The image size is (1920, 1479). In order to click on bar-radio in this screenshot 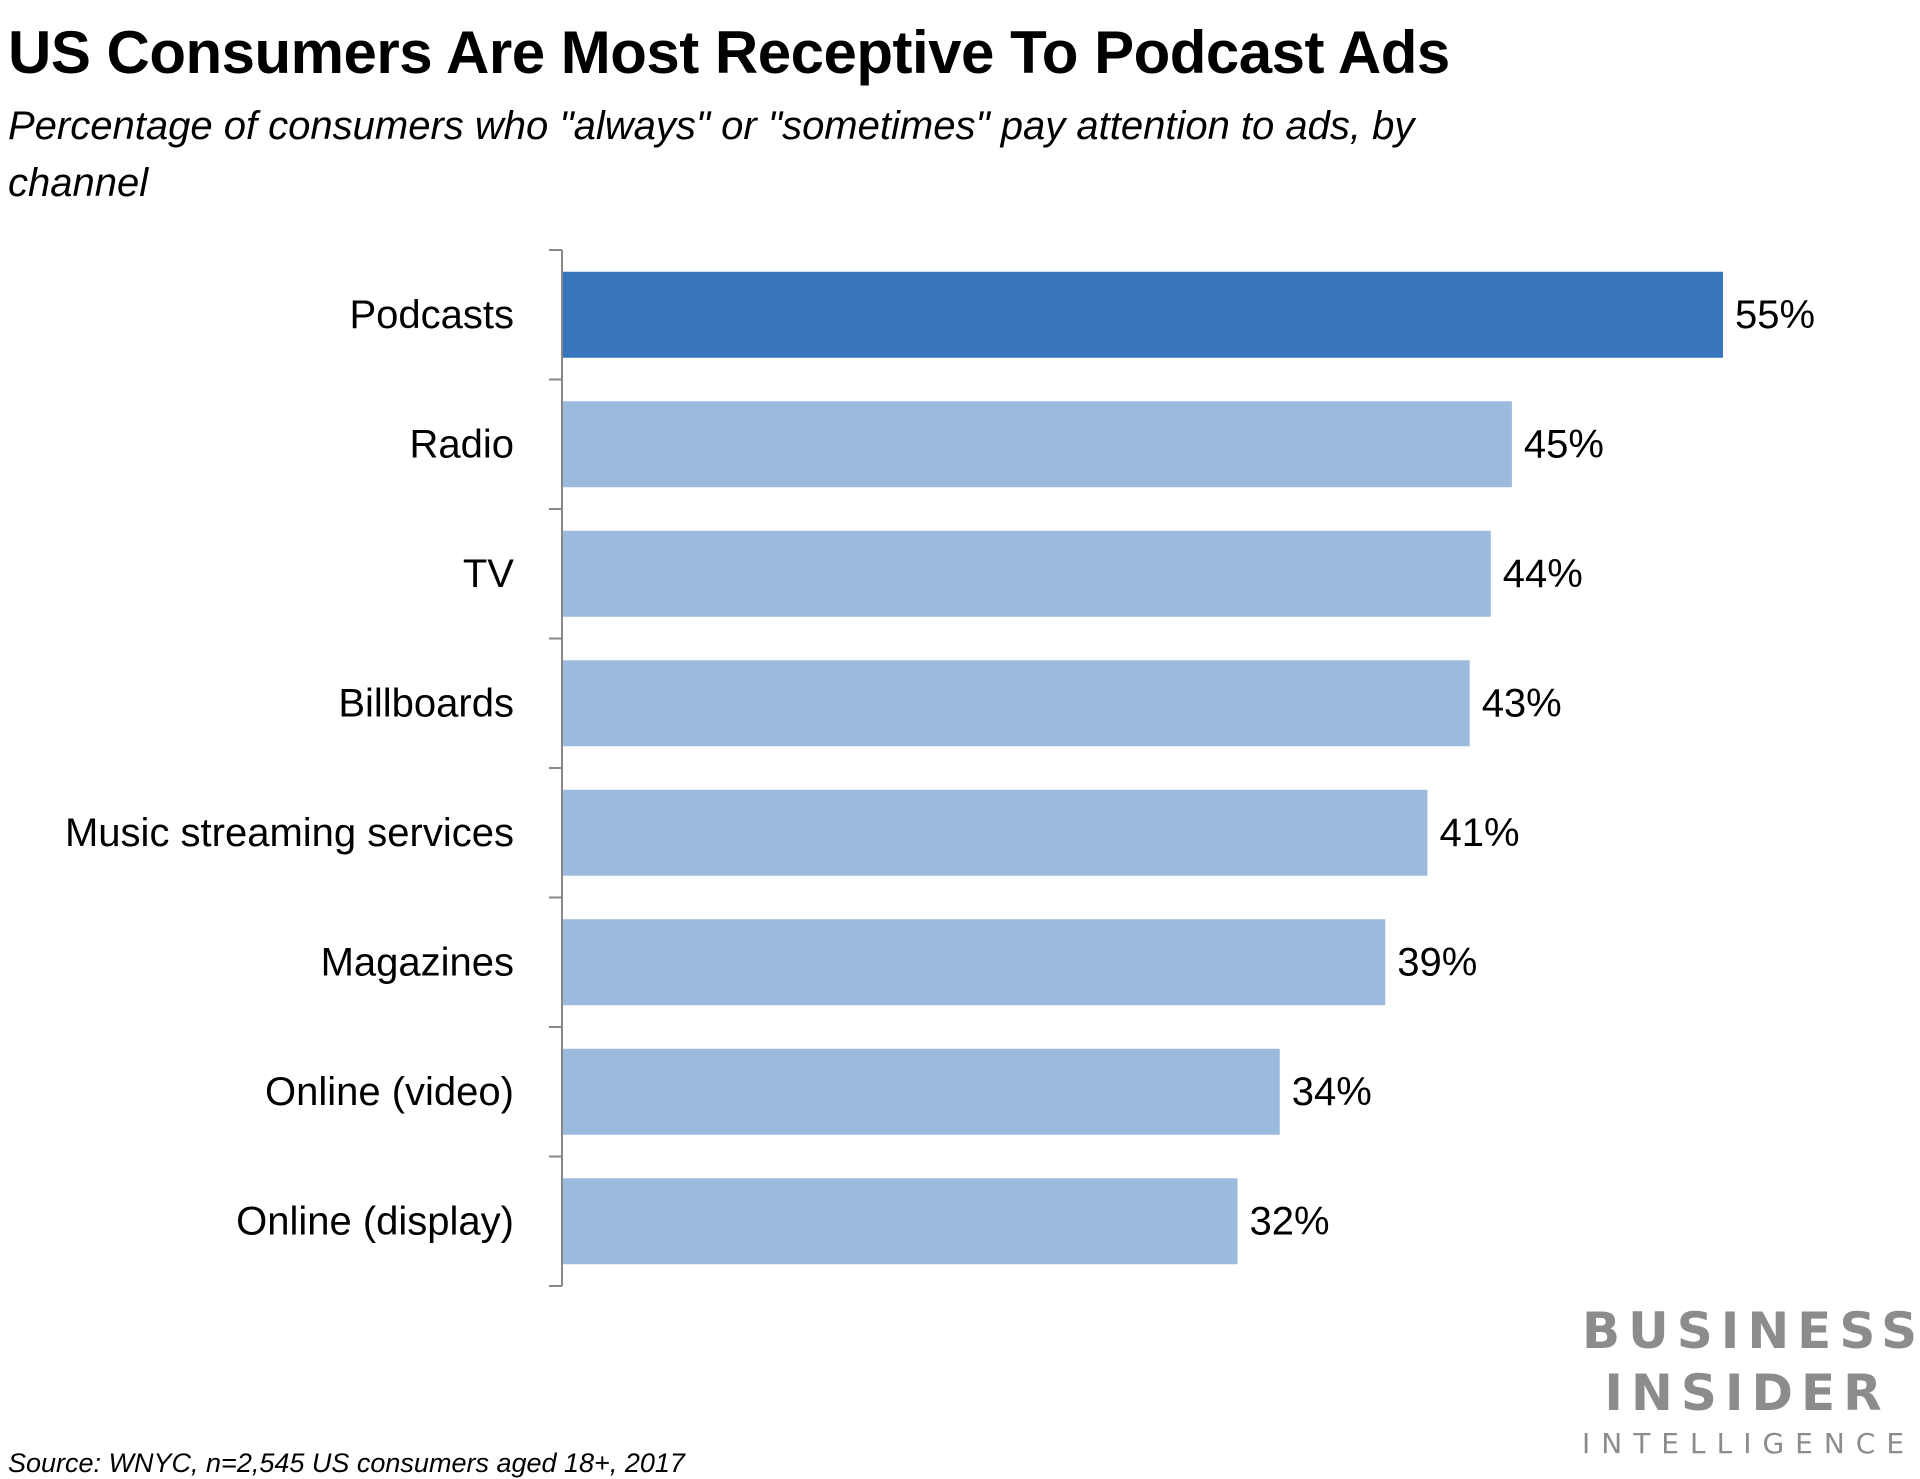, I will do `click(1037, 444)`.